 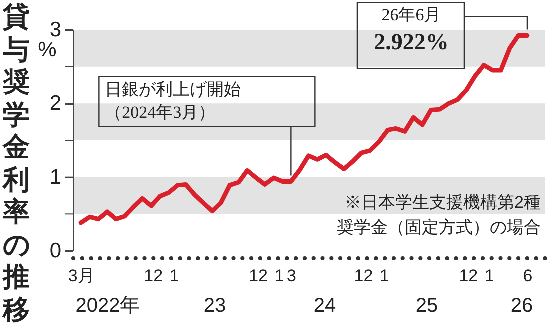 What do you see at coordinates (56, 104) in the screenshot?
I see `y-tick-label: 2` at bounding box center [56, 104].